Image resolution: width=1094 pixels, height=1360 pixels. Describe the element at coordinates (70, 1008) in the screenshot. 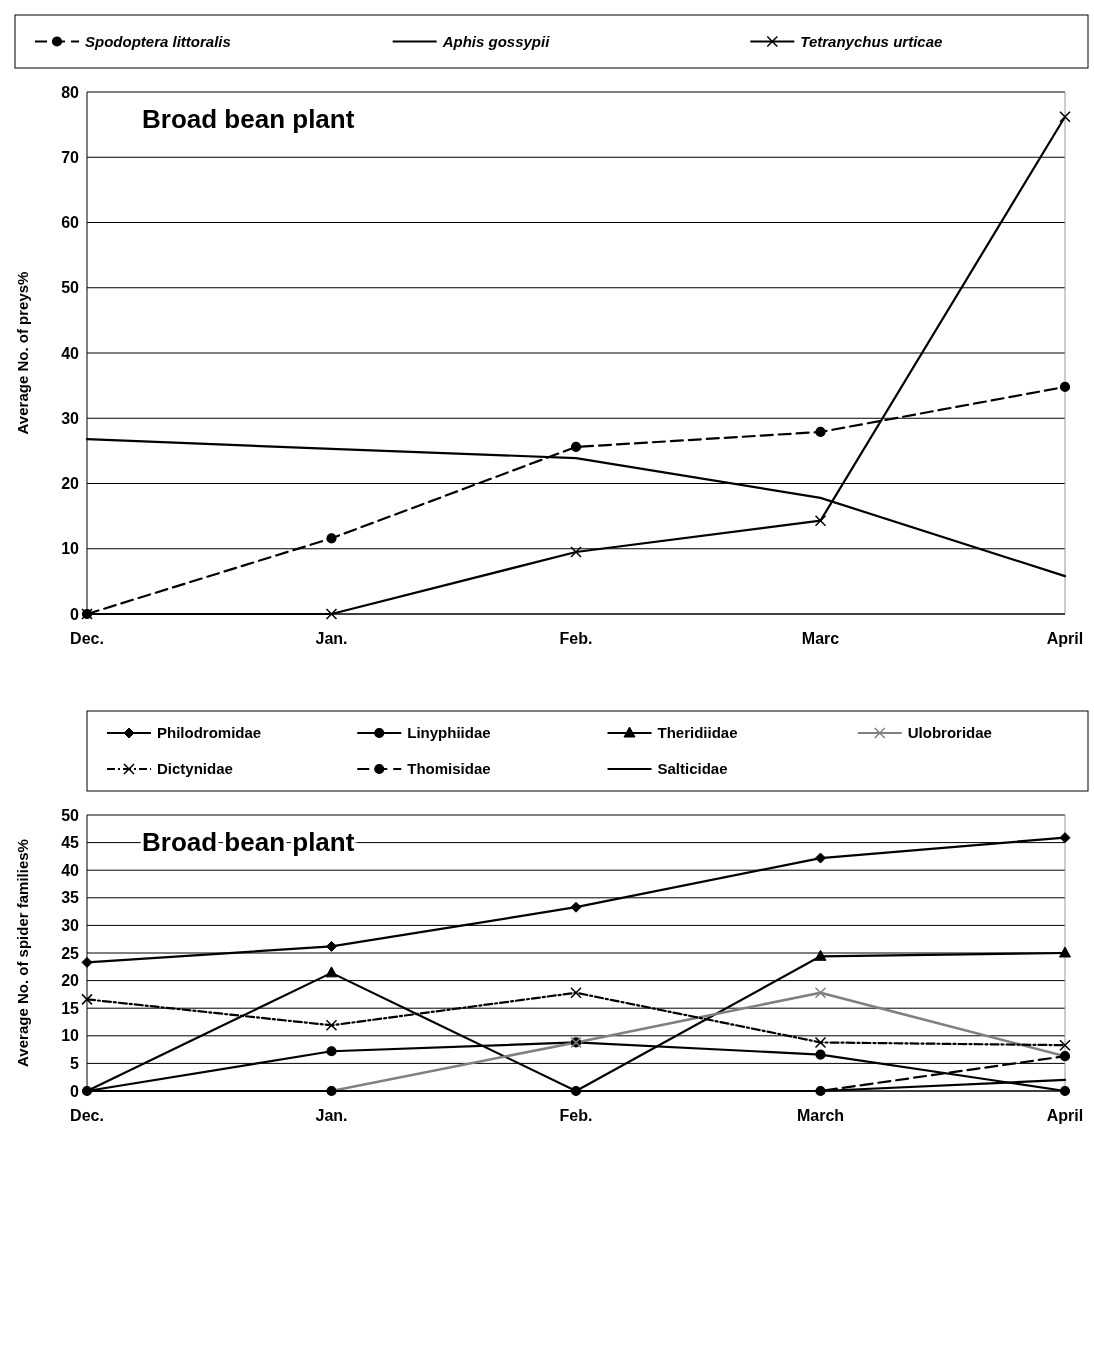

I see `y-tick-label: 15` at that location.